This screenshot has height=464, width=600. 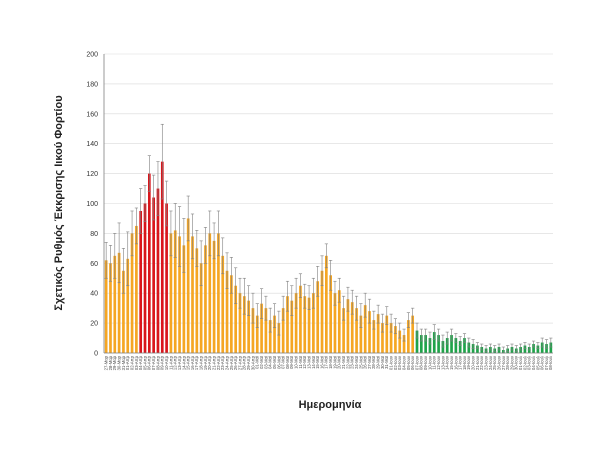 What do you see at coordinates (313, 362) in the screenshot?
I see `x-tick-label: 14-Μαϊ` at bounding box center [313, 362].